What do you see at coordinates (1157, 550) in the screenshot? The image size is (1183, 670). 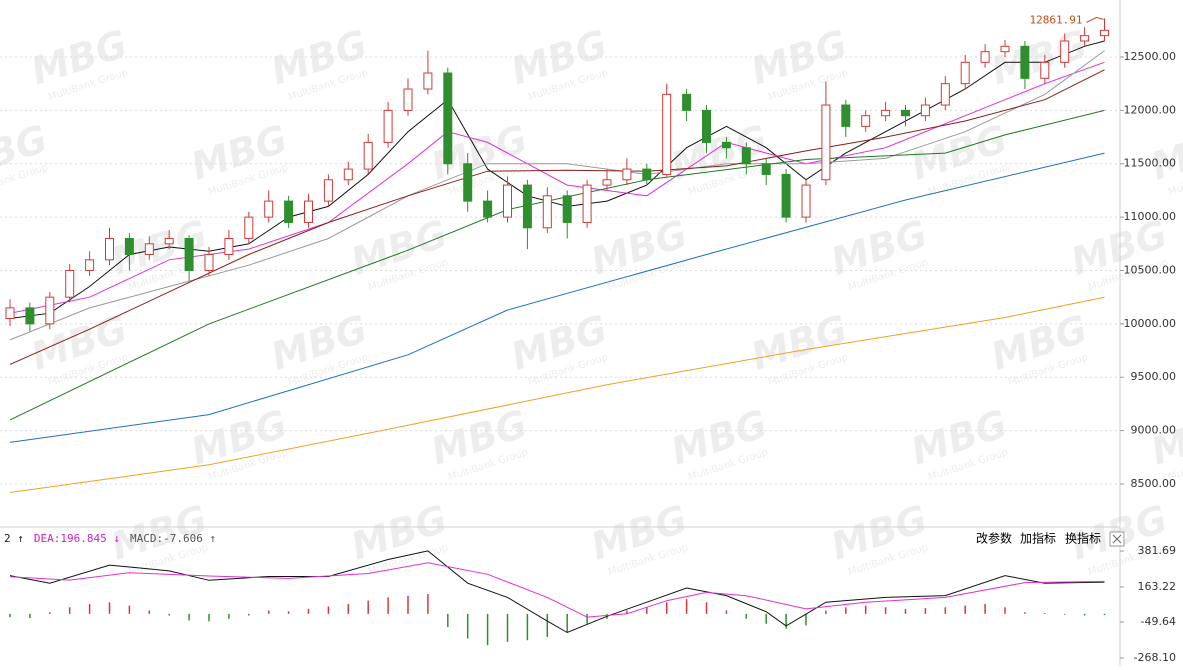 I see `y-tick-label: 381.69` at bounding box center [1157, 550].